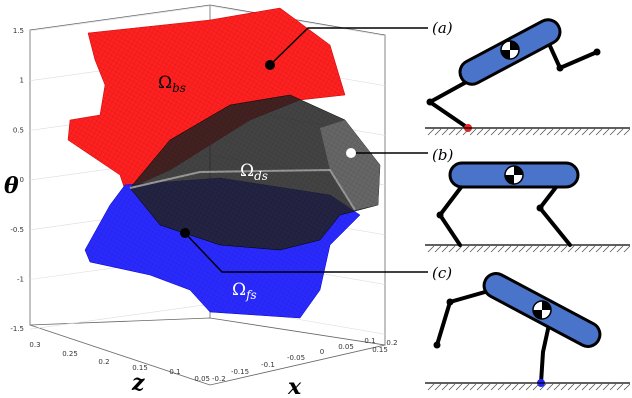 Image resolution: width=632 pixels, height=398 pixels. Describe the element at coordinates (18, 130) in the screenshot. I see `theta-tick-label: 0.5` at that location.